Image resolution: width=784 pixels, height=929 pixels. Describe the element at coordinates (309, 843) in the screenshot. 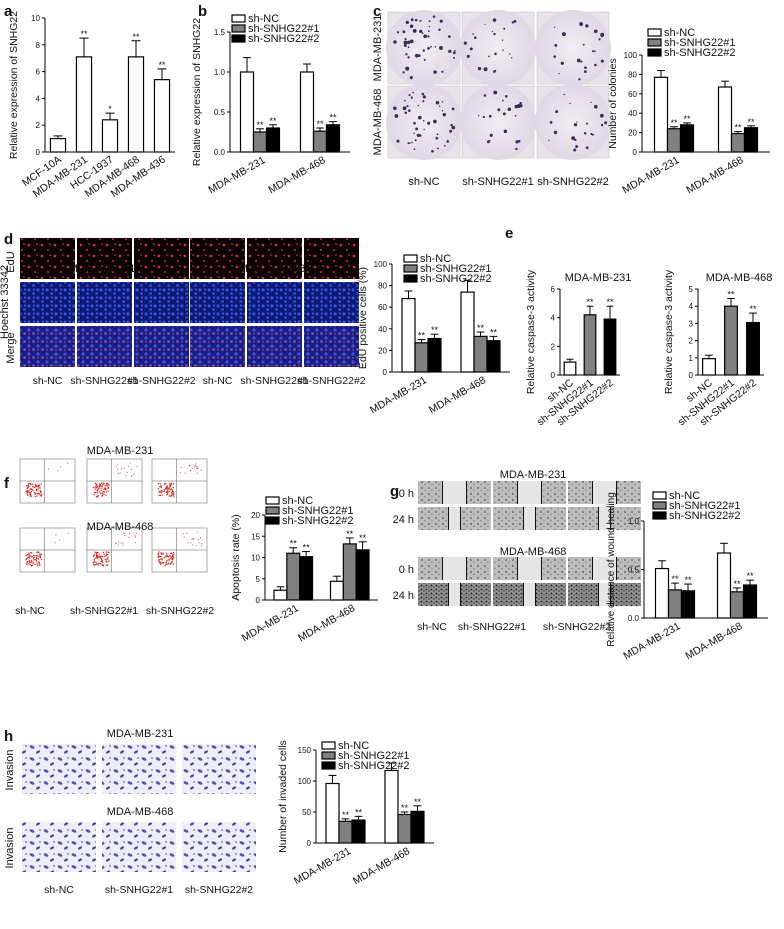

I see `chart-h-y-tick-label: 0` at that location.